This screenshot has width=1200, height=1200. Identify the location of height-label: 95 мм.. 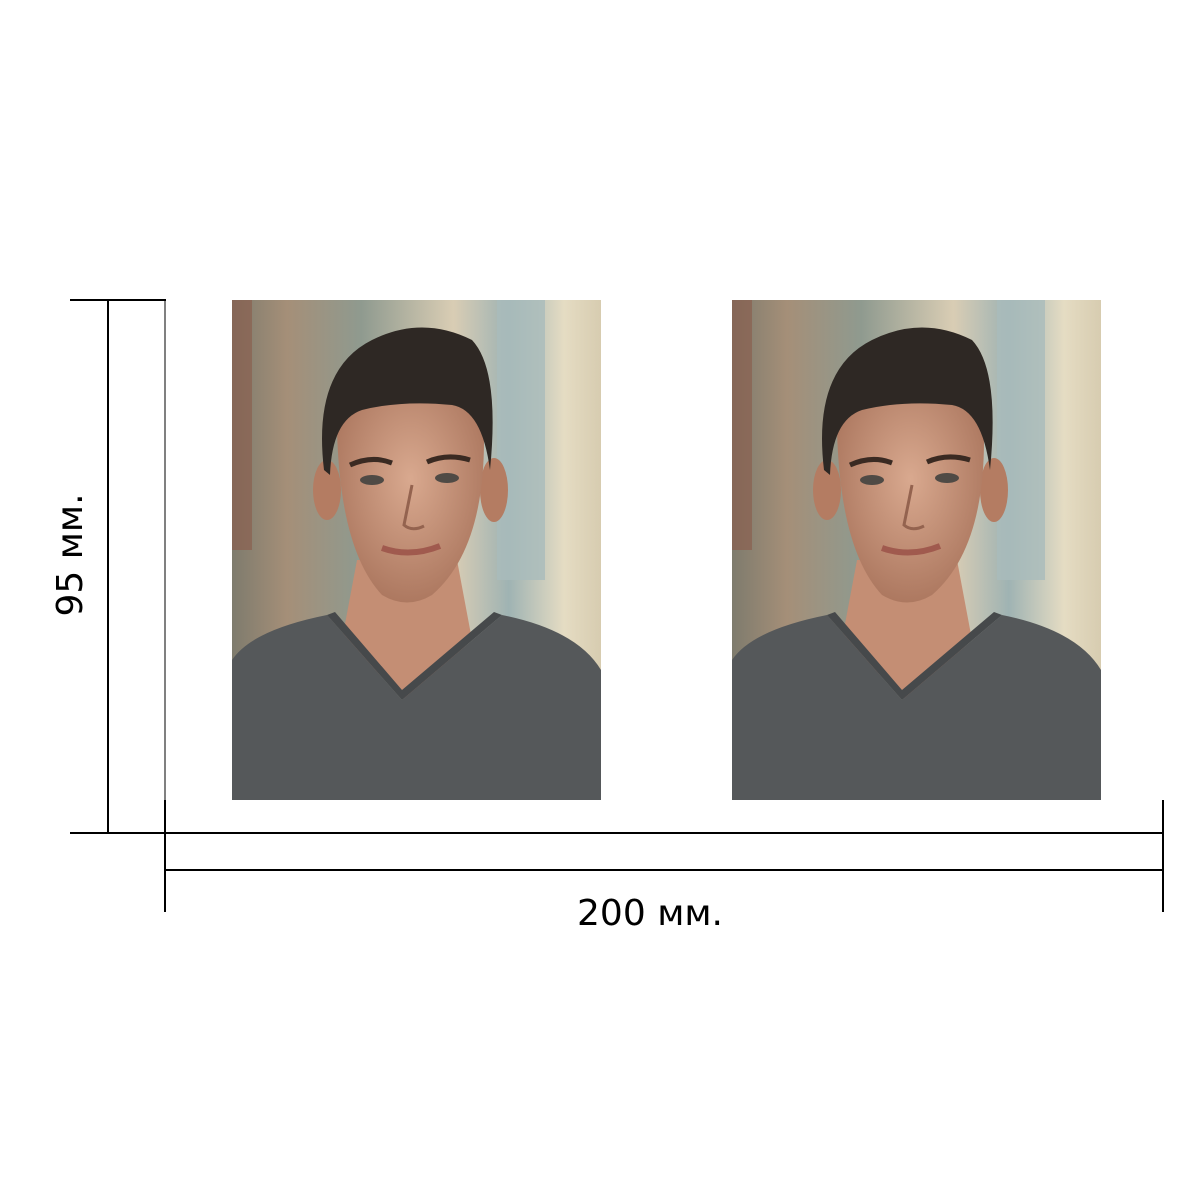
(70, 554).